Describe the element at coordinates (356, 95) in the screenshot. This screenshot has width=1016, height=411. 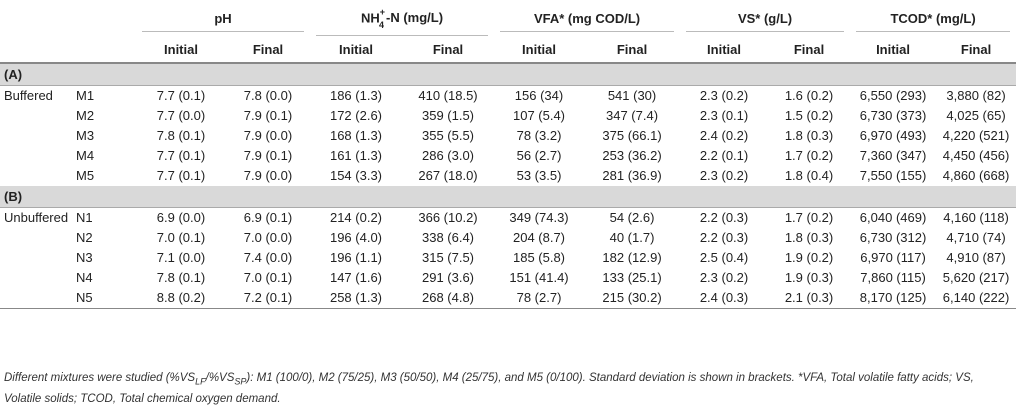
I see `table-cell: 186 (1.3)` at that location.